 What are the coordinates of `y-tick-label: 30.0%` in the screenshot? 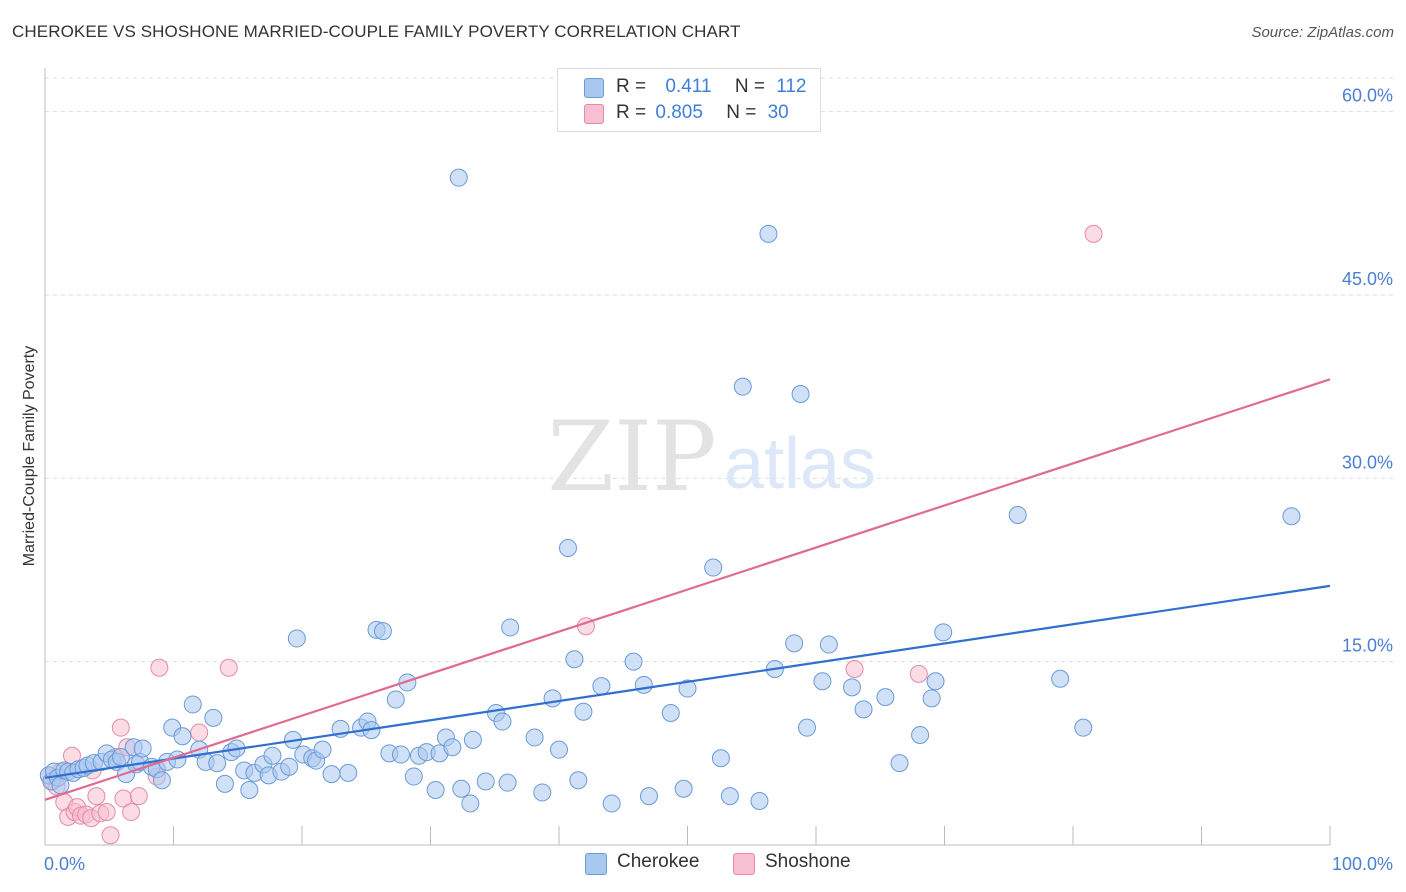 It's located at (1367, 462).